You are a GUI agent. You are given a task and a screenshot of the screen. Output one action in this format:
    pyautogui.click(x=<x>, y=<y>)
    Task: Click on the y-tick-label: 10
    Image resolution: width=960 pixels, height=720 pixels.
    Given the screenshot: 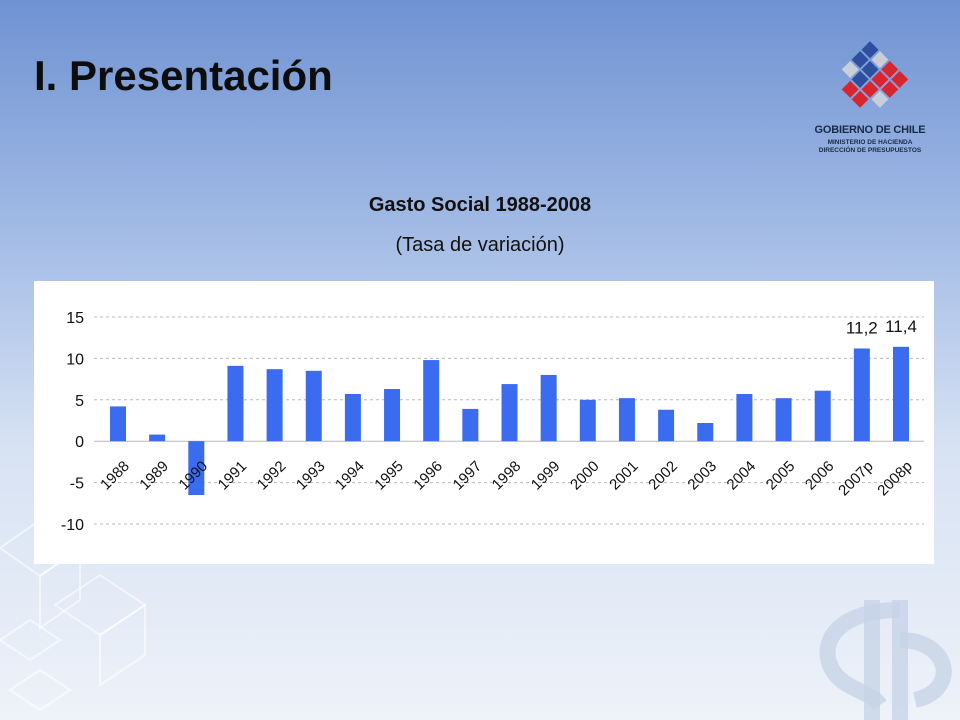 What is the action you would take?
    pyautogui.click(x=75, y=359)
    